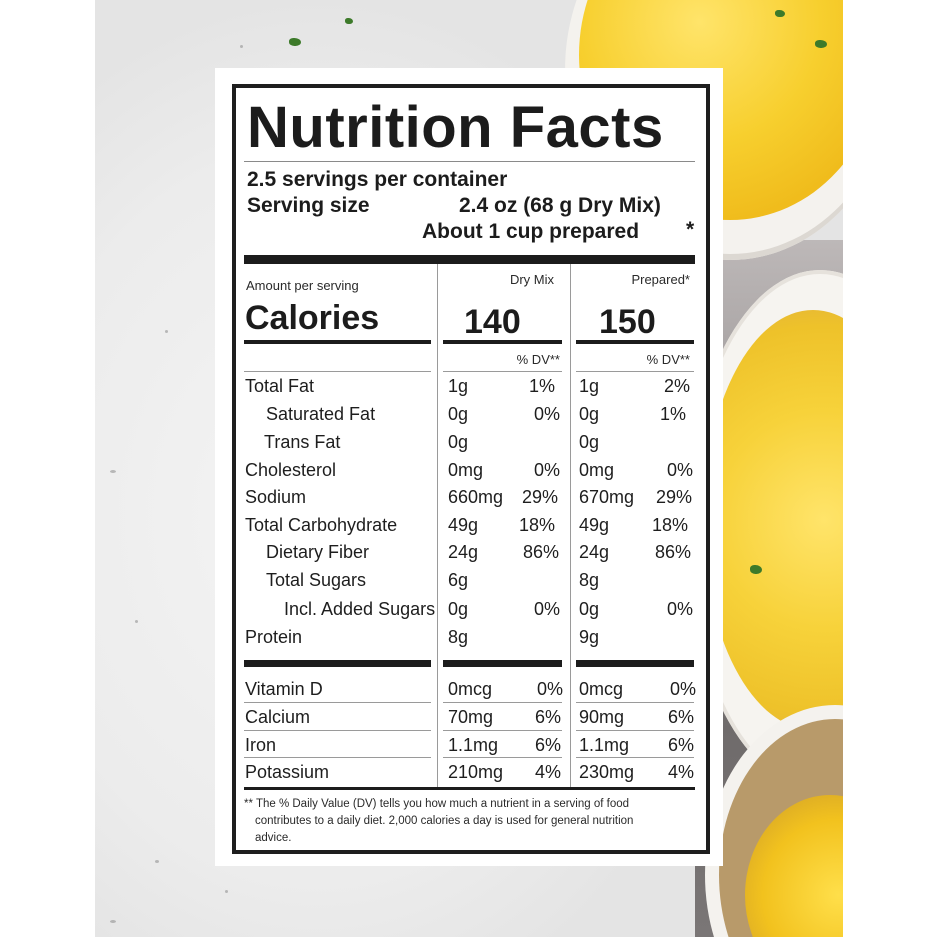 The image size is (938, 938). I want to click on servings-per-container: 2.5 servings per container, so click(377, 179).